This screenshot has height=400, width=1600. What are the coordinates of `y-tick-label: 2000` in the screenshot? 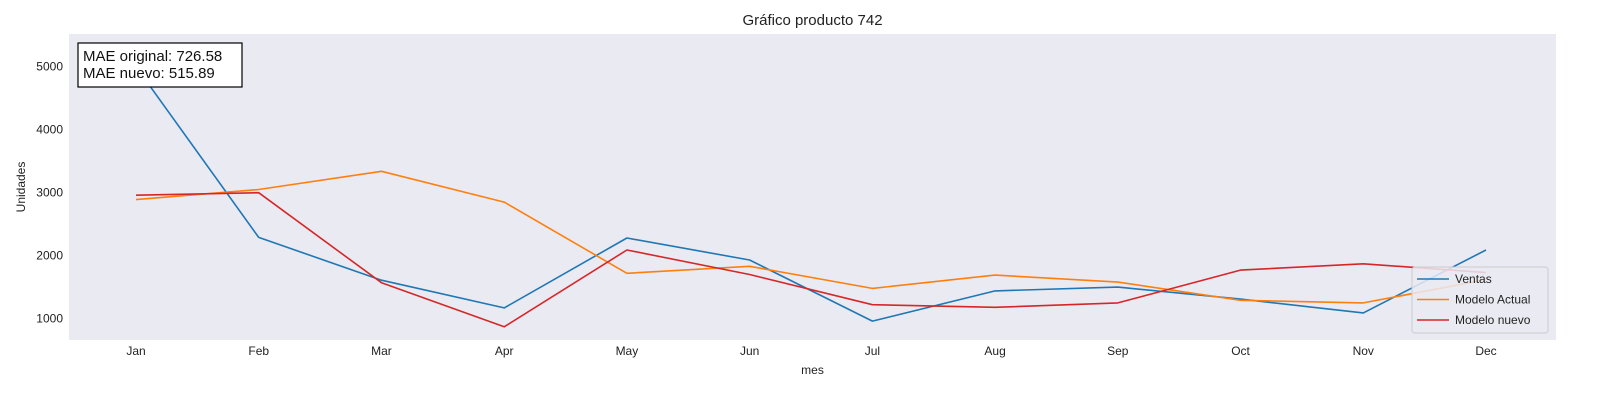 It's located at (49, 256).